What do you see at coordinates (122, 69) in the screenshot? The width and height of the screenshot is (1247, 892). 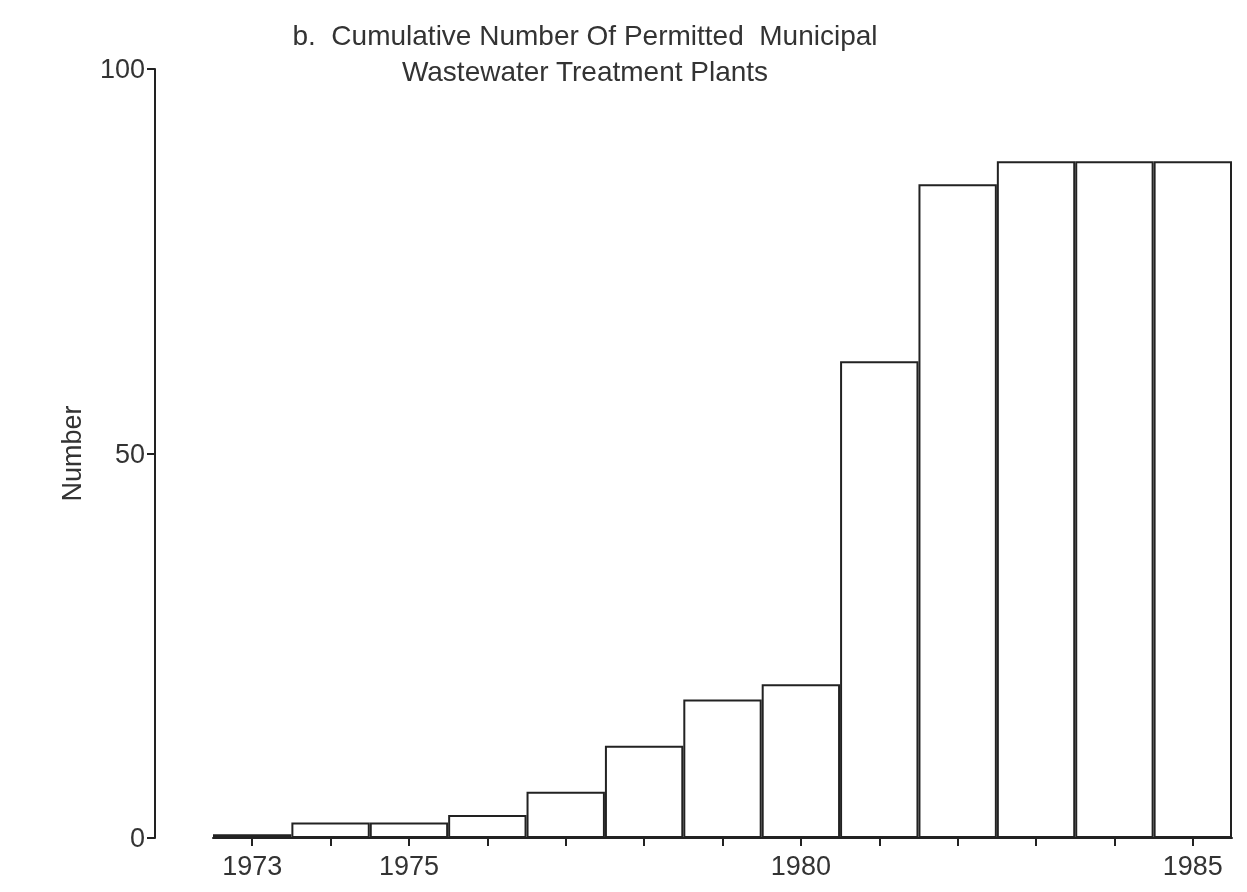 I see `y-tick-label: 100` at bounding box center [122, 69].